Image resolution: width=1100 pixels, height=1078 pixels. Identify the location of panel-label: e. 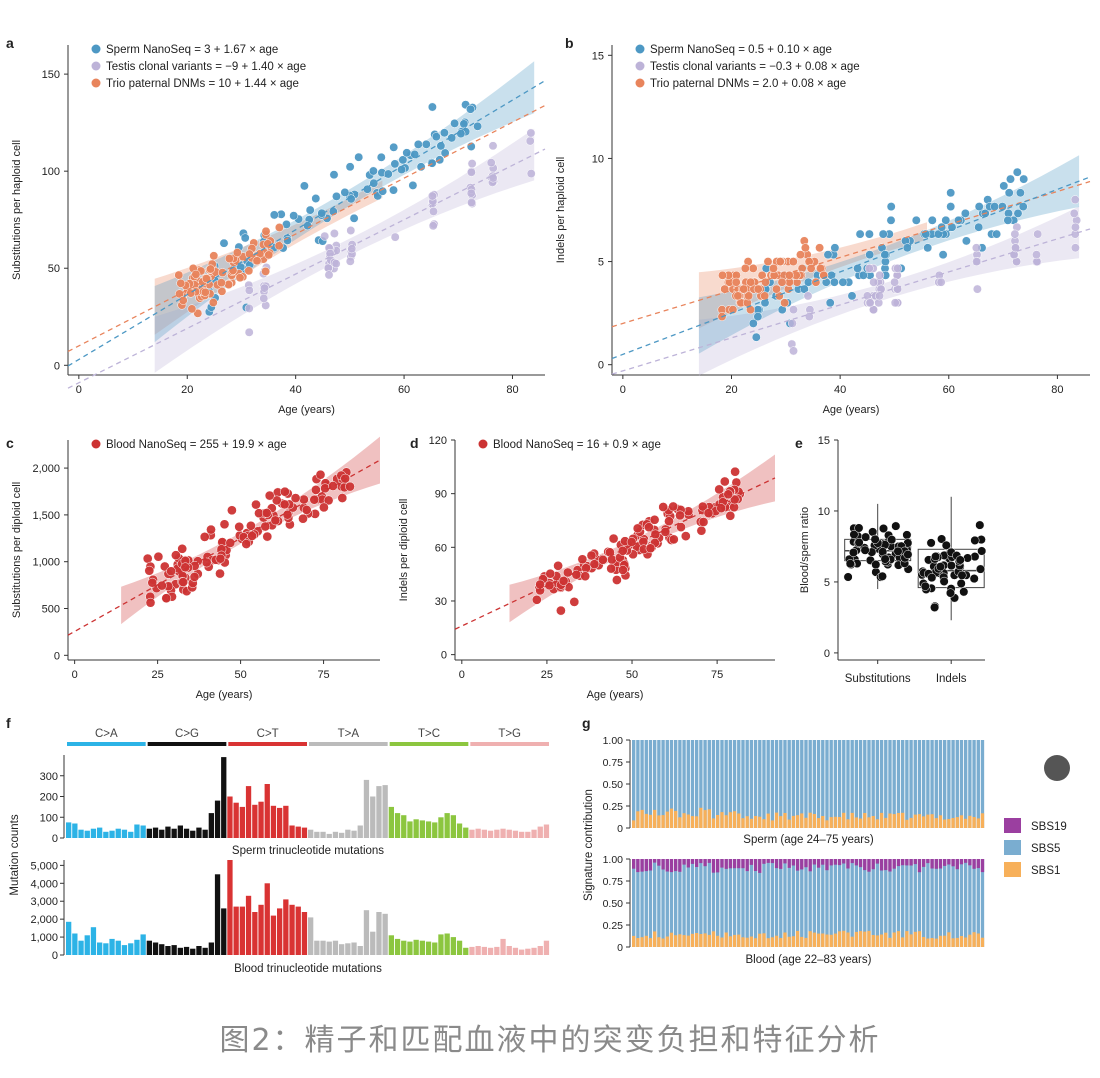
(799, 443).